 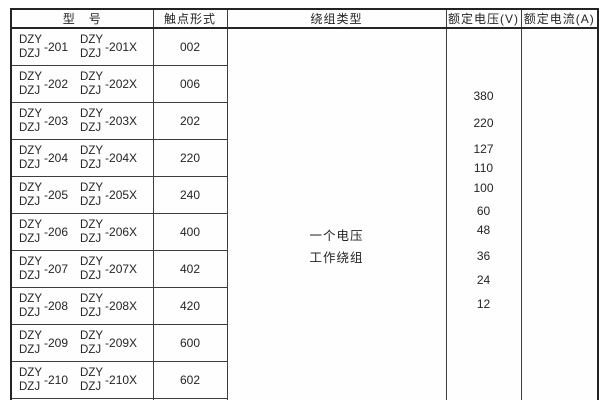 I want to click on table-row-partial, so click(x=304, y=399).